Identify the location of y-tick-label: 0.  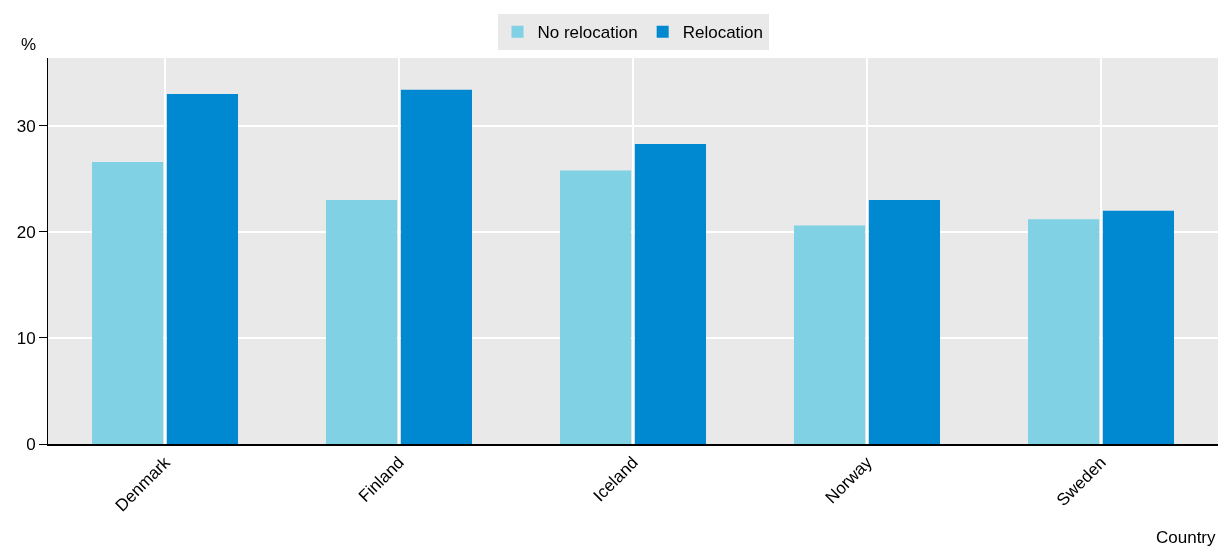
(31, 444).